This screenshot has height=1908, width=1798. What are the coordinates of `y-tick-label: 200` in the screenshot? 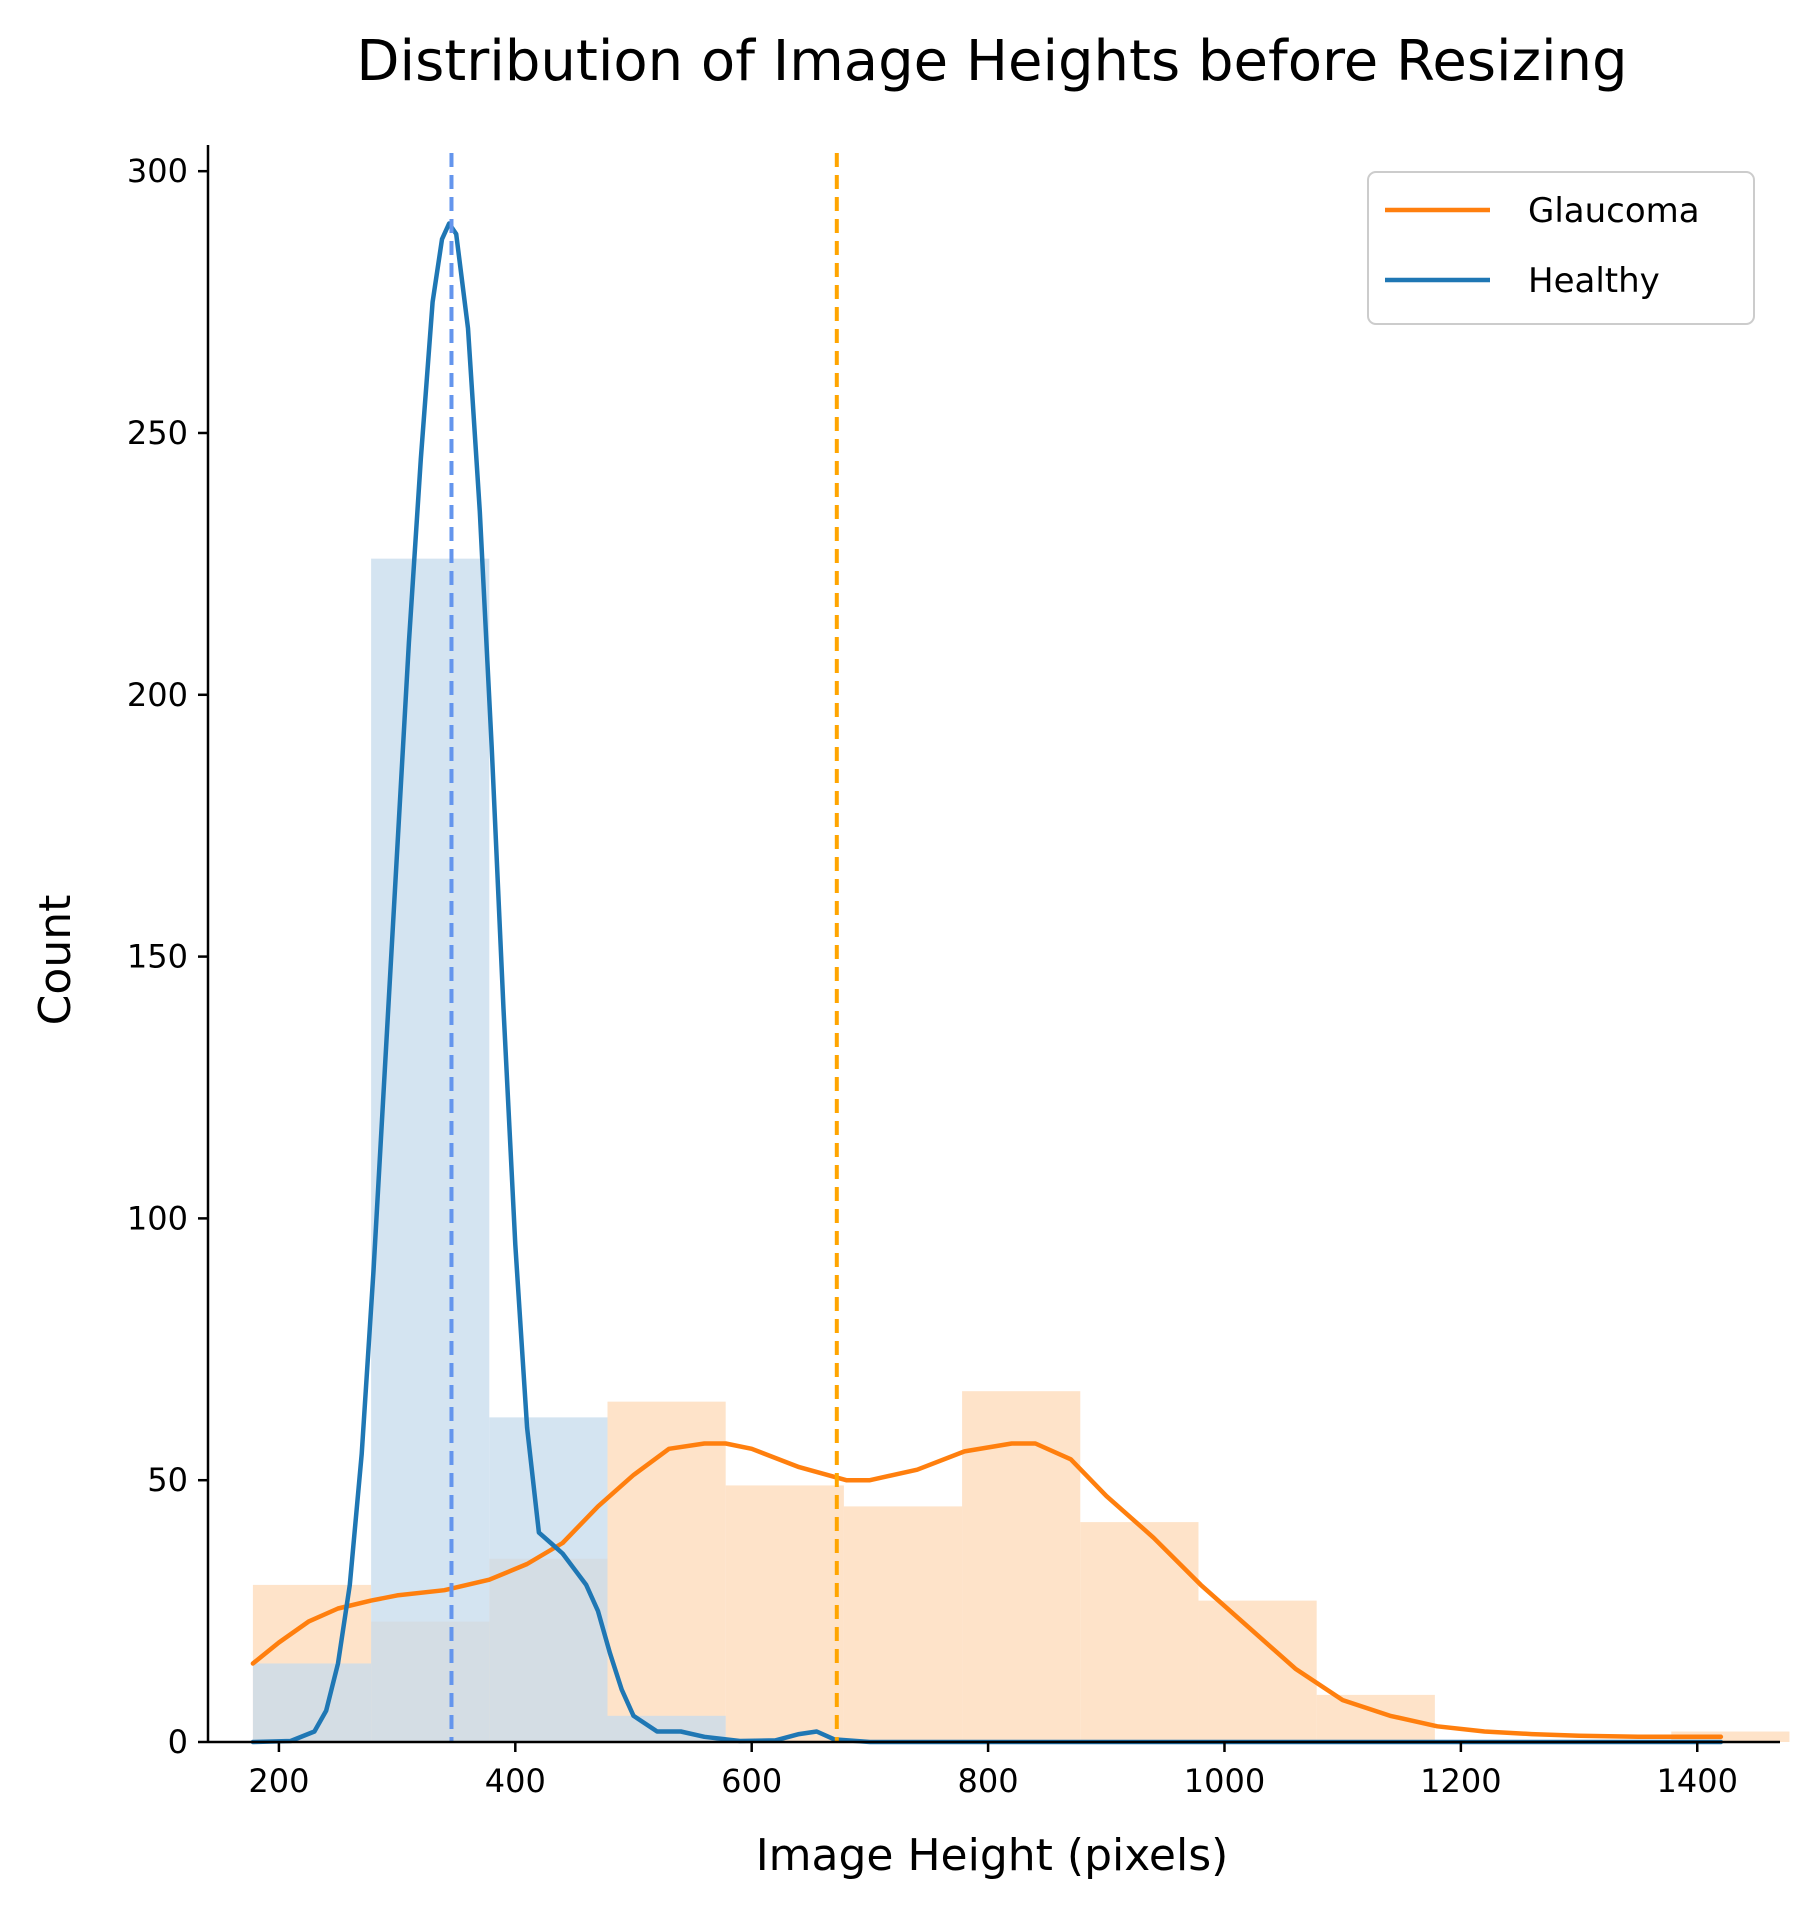 It's located at (157, 695).